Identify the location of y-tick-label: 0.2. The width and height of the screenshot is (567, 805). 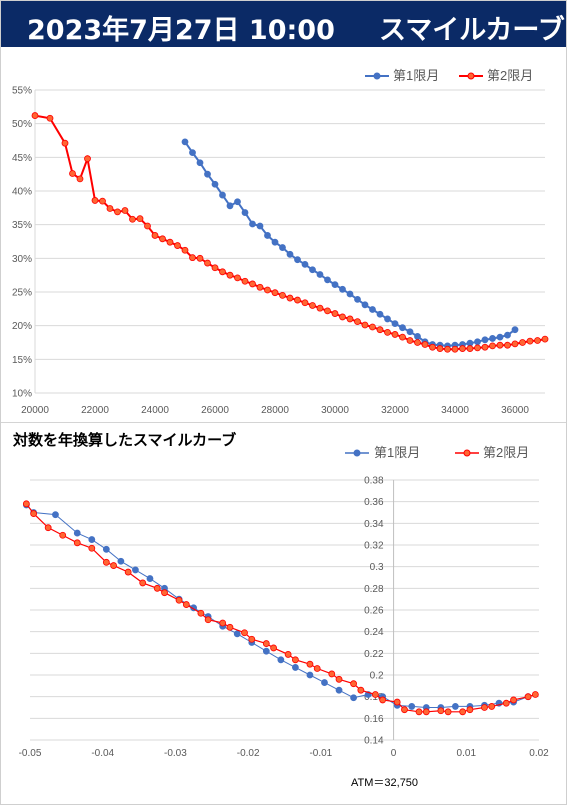
(377, 676).